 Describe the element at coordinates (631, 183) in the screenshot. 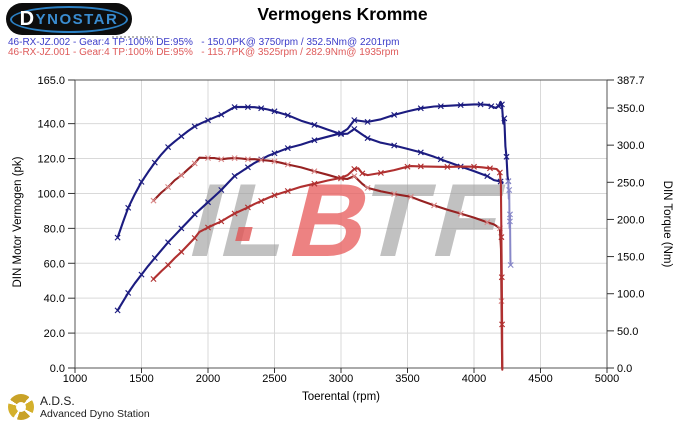

I see `right-tick-label: 250.0` at that location.